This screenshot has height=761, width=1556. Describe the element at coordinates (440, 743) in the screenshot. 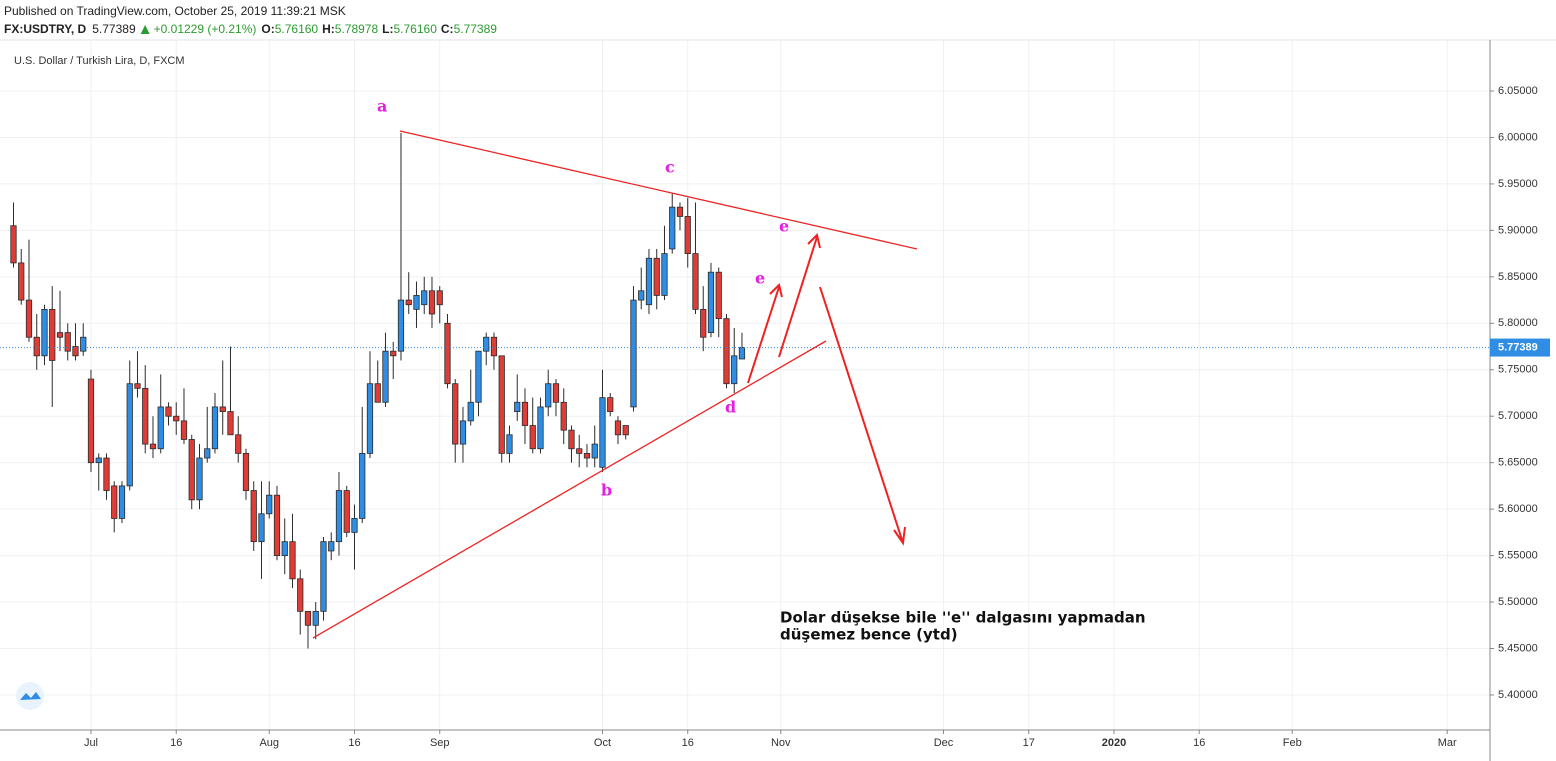

I see `x-tick-label: Sep` at that location.